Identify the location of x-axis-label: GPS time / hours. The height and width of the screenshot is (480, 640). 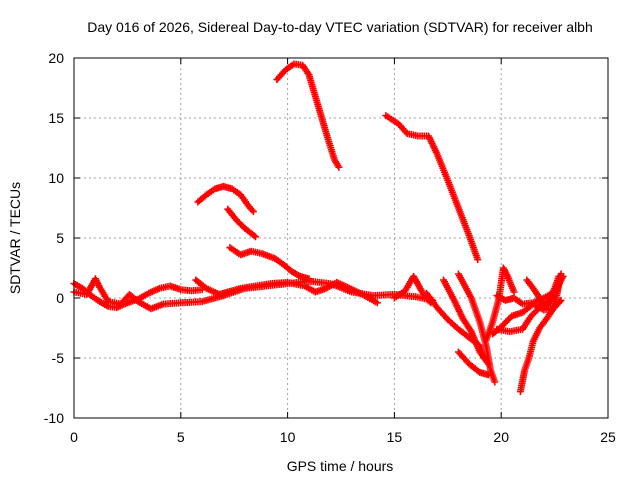
(340, 466).